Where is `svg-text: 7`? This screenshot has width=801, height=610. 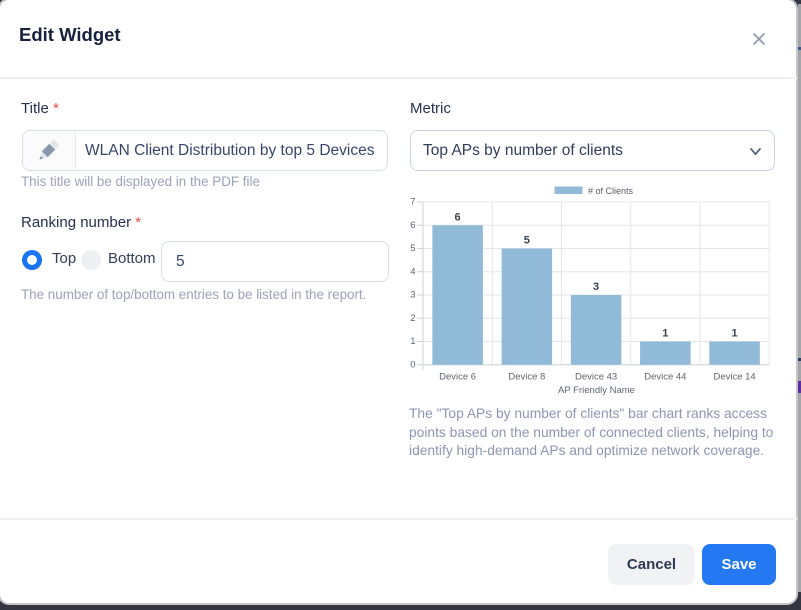
svg-text: 7 is located at coordinates (412, 202).